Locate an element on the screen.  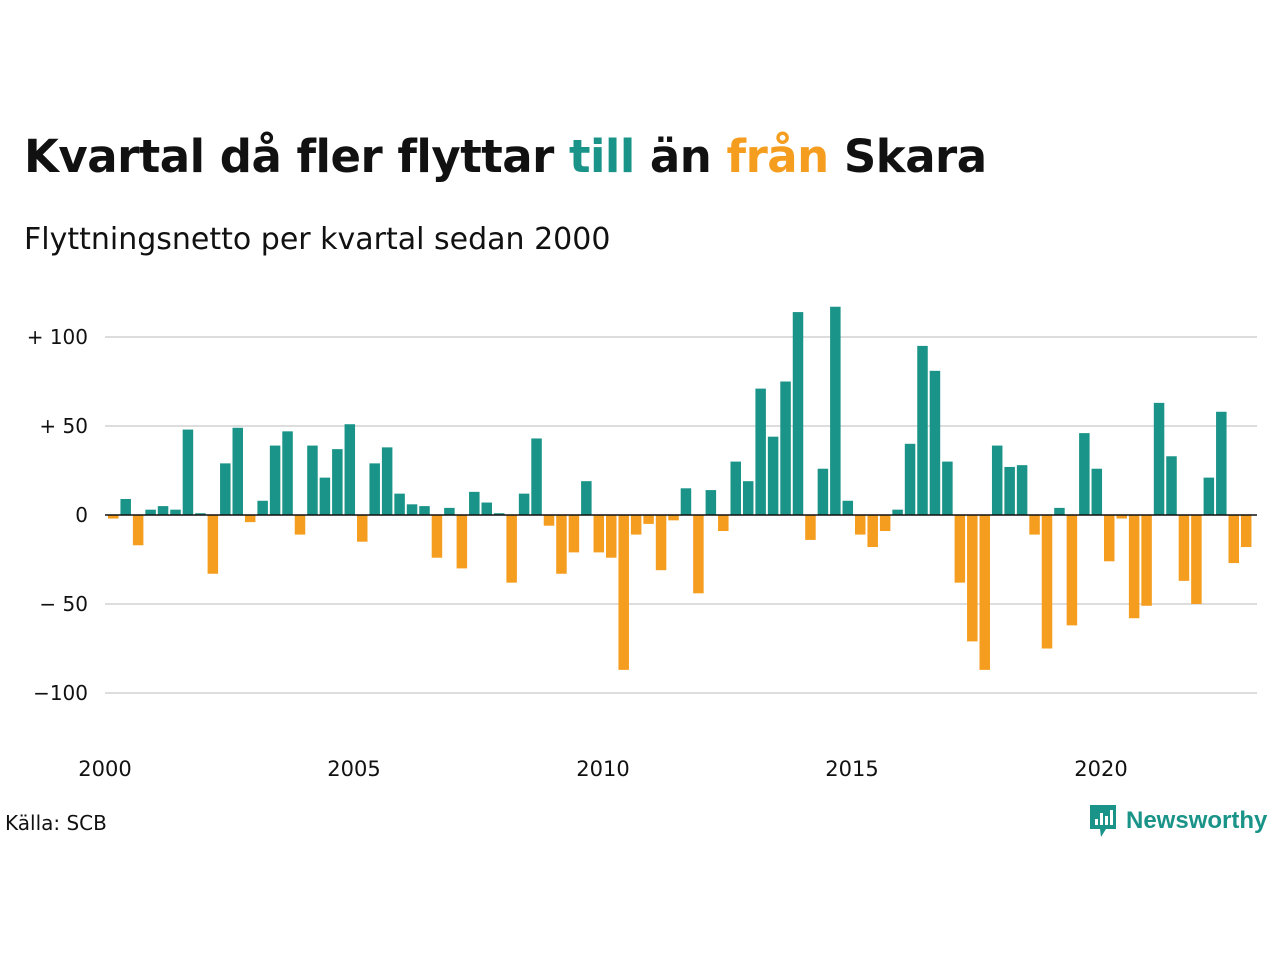
title-part-1: Kvartal då fler flyttar is located at coordinates (296, 156).